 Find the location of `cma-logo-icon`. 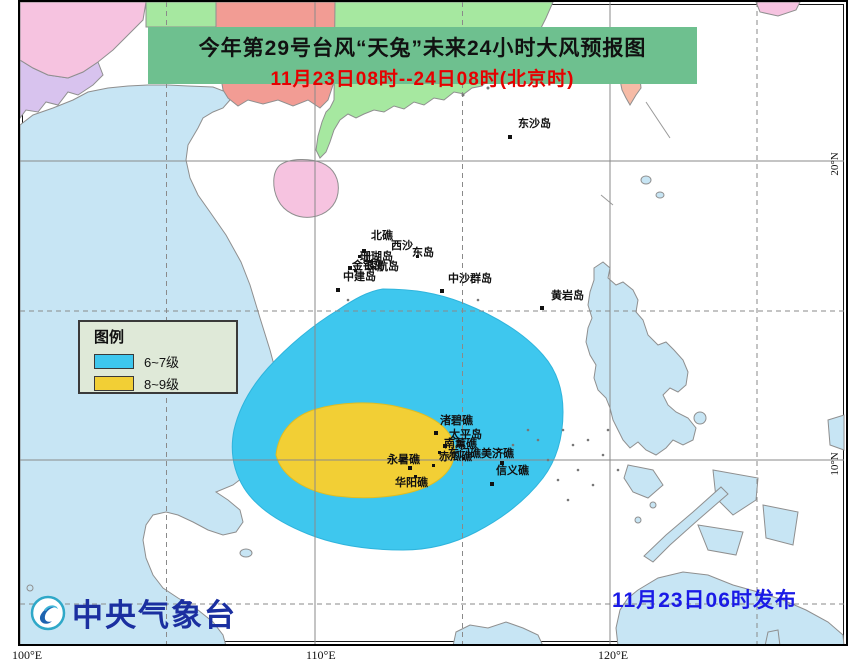

cma-logo-icon is located at coordinates (48, 612).